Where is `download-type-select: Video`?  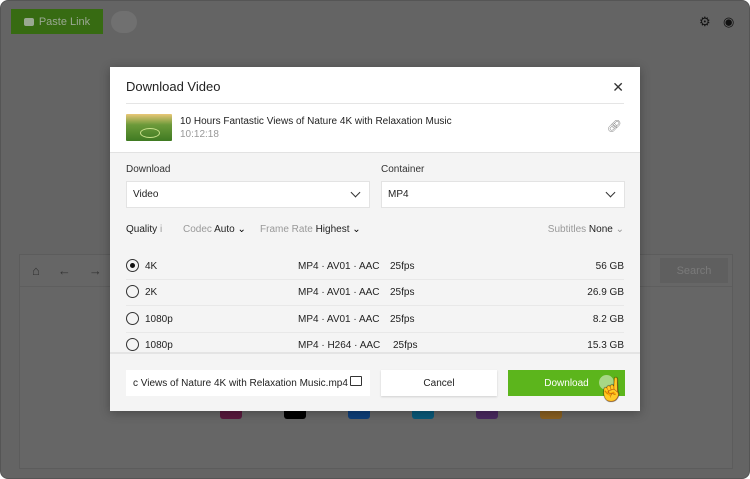
download-type-select: Video is located at coordinates (248, 194).